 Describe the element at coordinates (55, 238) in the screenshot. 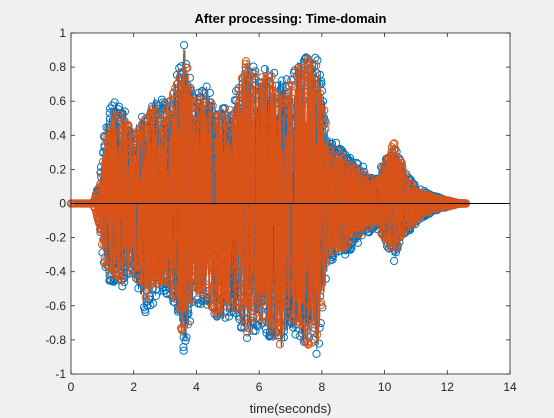

I see `y-tick-label: -0.2` at that location.